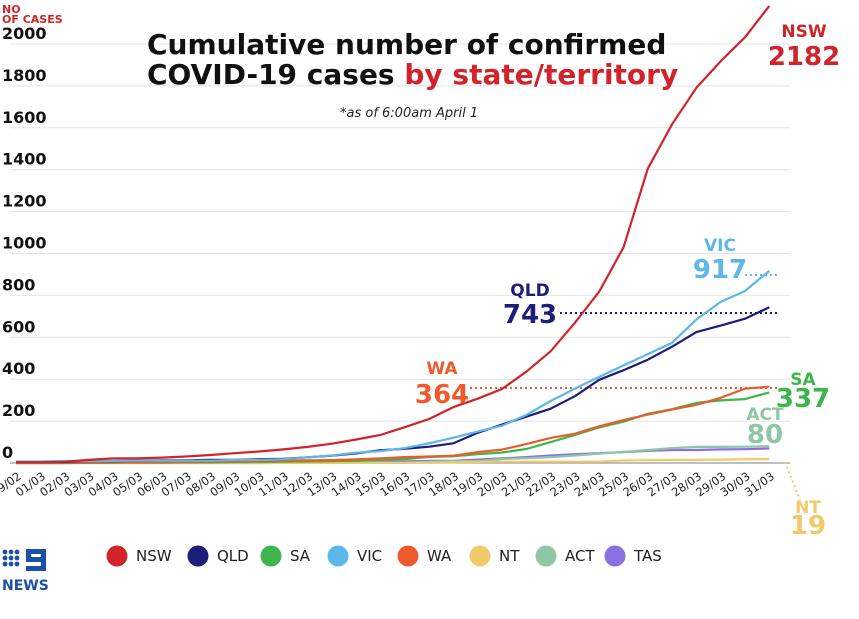 This screenshot has width=859, height=619. What do you see at coordinates (647, 556) in the screenshot?
I see `legend-label: TAS` at bounding box center [647, 556].